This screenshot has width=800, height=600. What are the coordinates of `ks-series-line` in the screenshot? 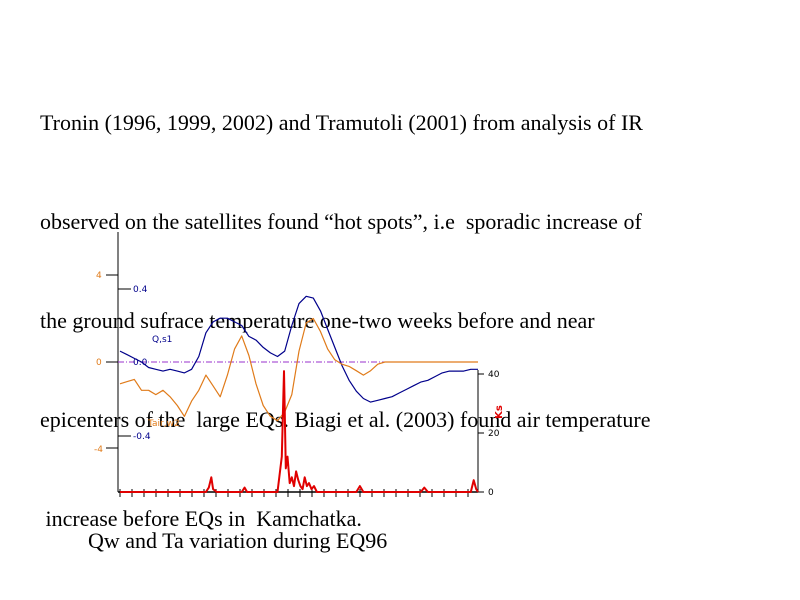 It's located at (299, 431).